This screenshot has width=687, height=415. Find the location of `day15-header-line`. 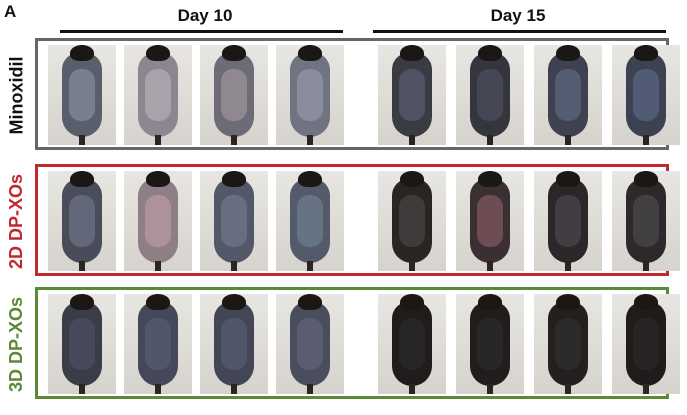

day15-header-line is located at coordinates (519, 31).